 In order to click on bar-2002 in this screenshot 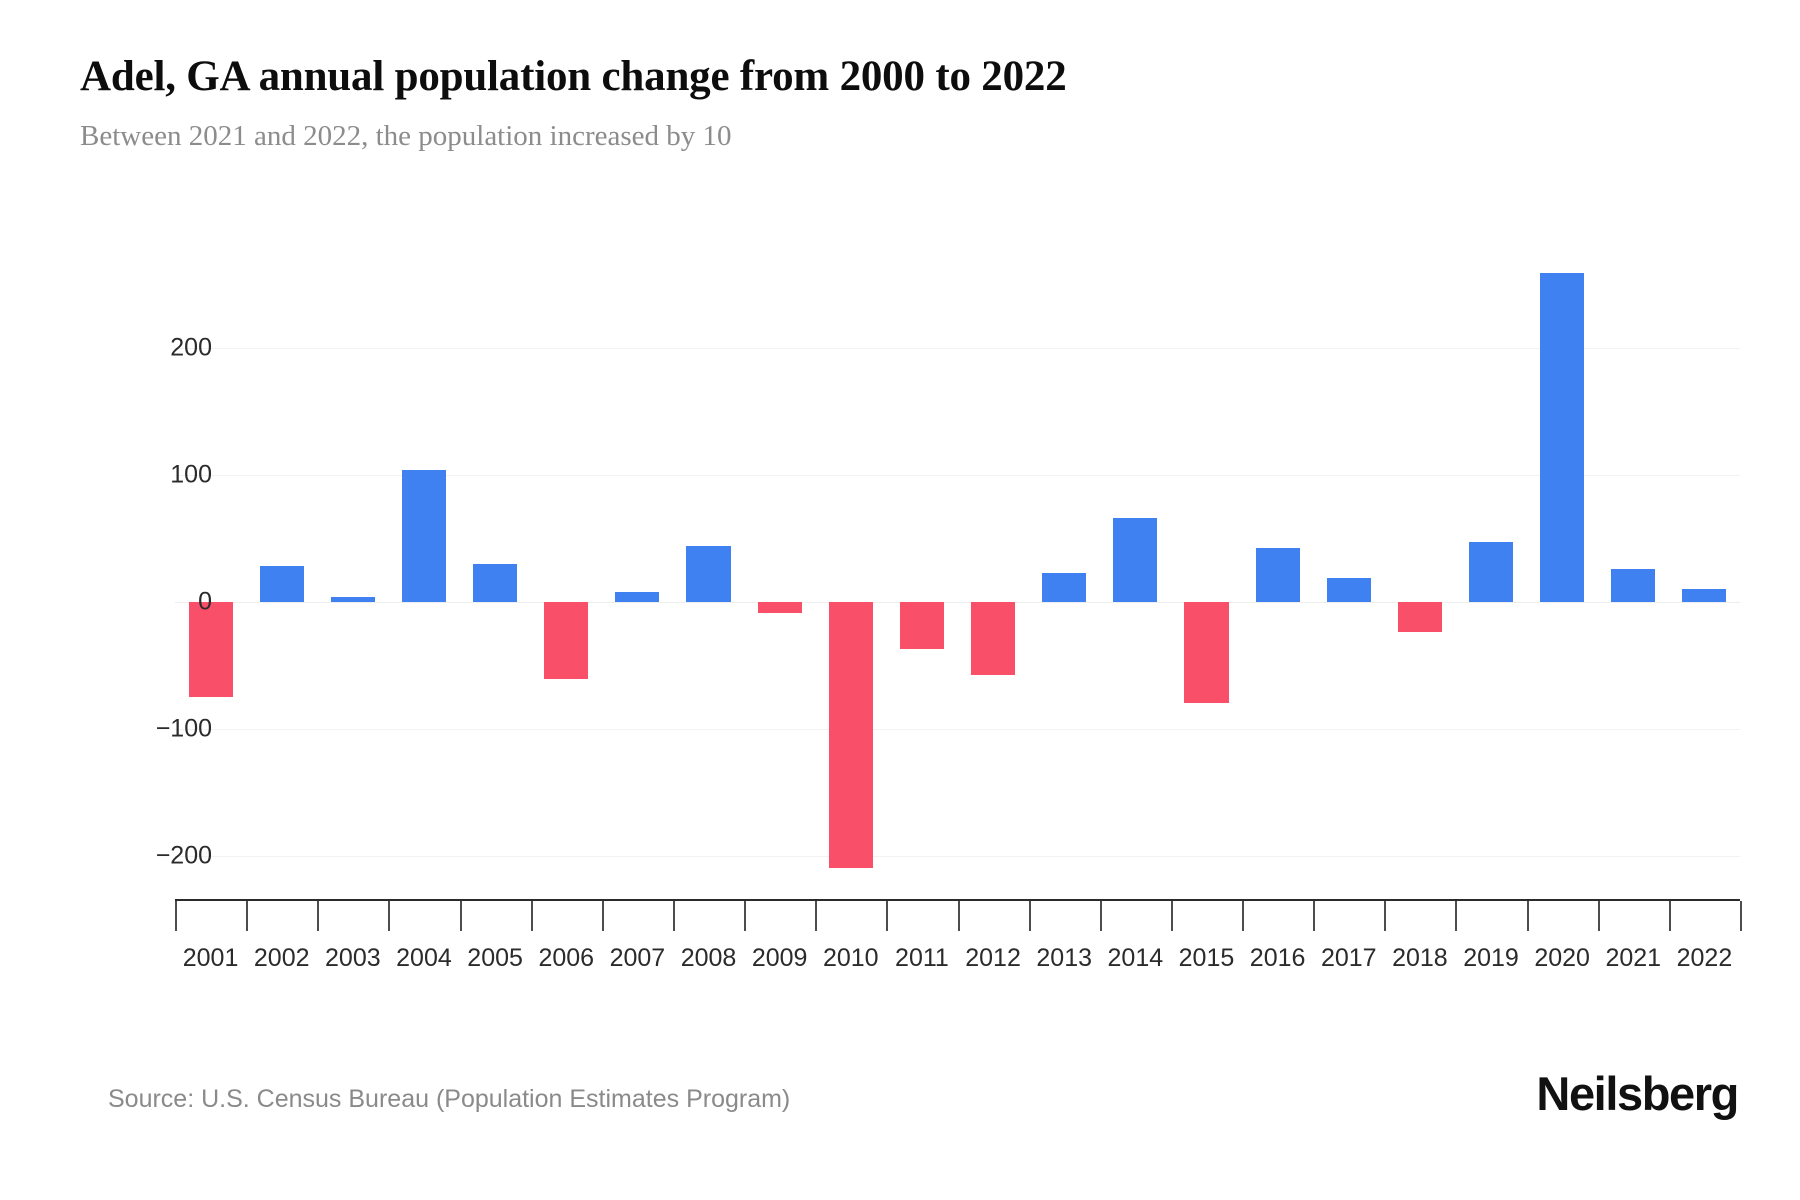, I will do `click(281, 584)`.